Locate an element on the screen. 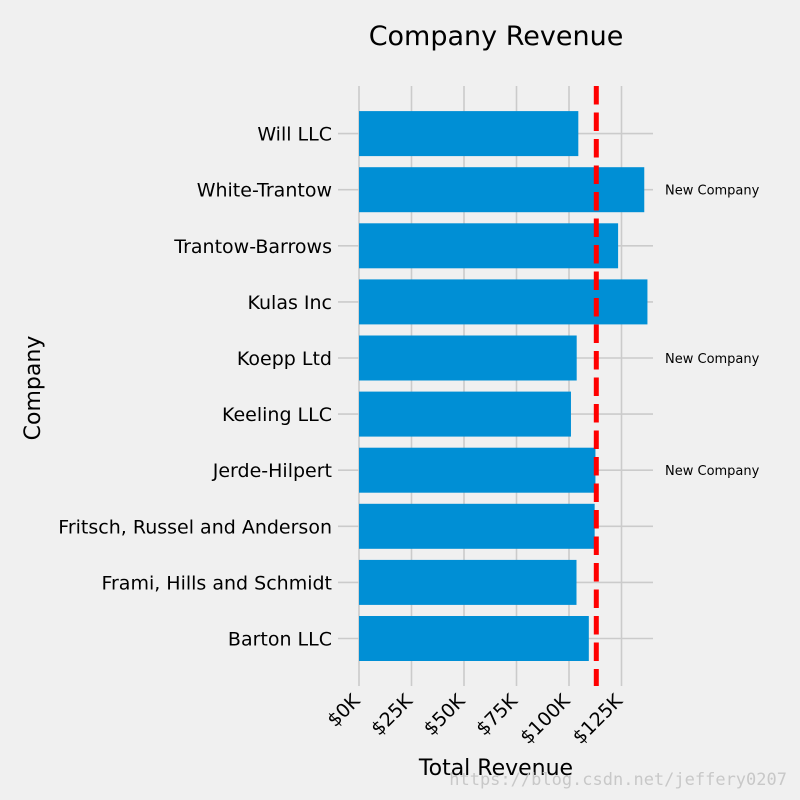 This screenshot has width=800, height=800. y-tick-label: Keeling LLC is located at coordinates (277, 415).